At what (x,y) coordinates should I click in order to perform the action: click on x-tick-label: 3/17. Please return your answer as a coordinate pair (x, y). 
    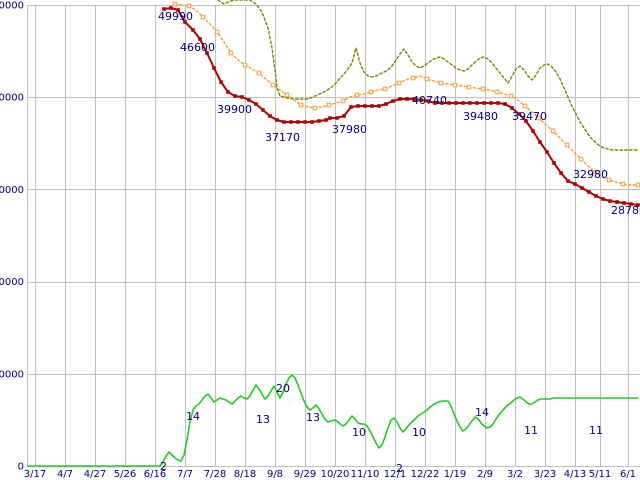
    Looking at the image, I should click on (35, 474).